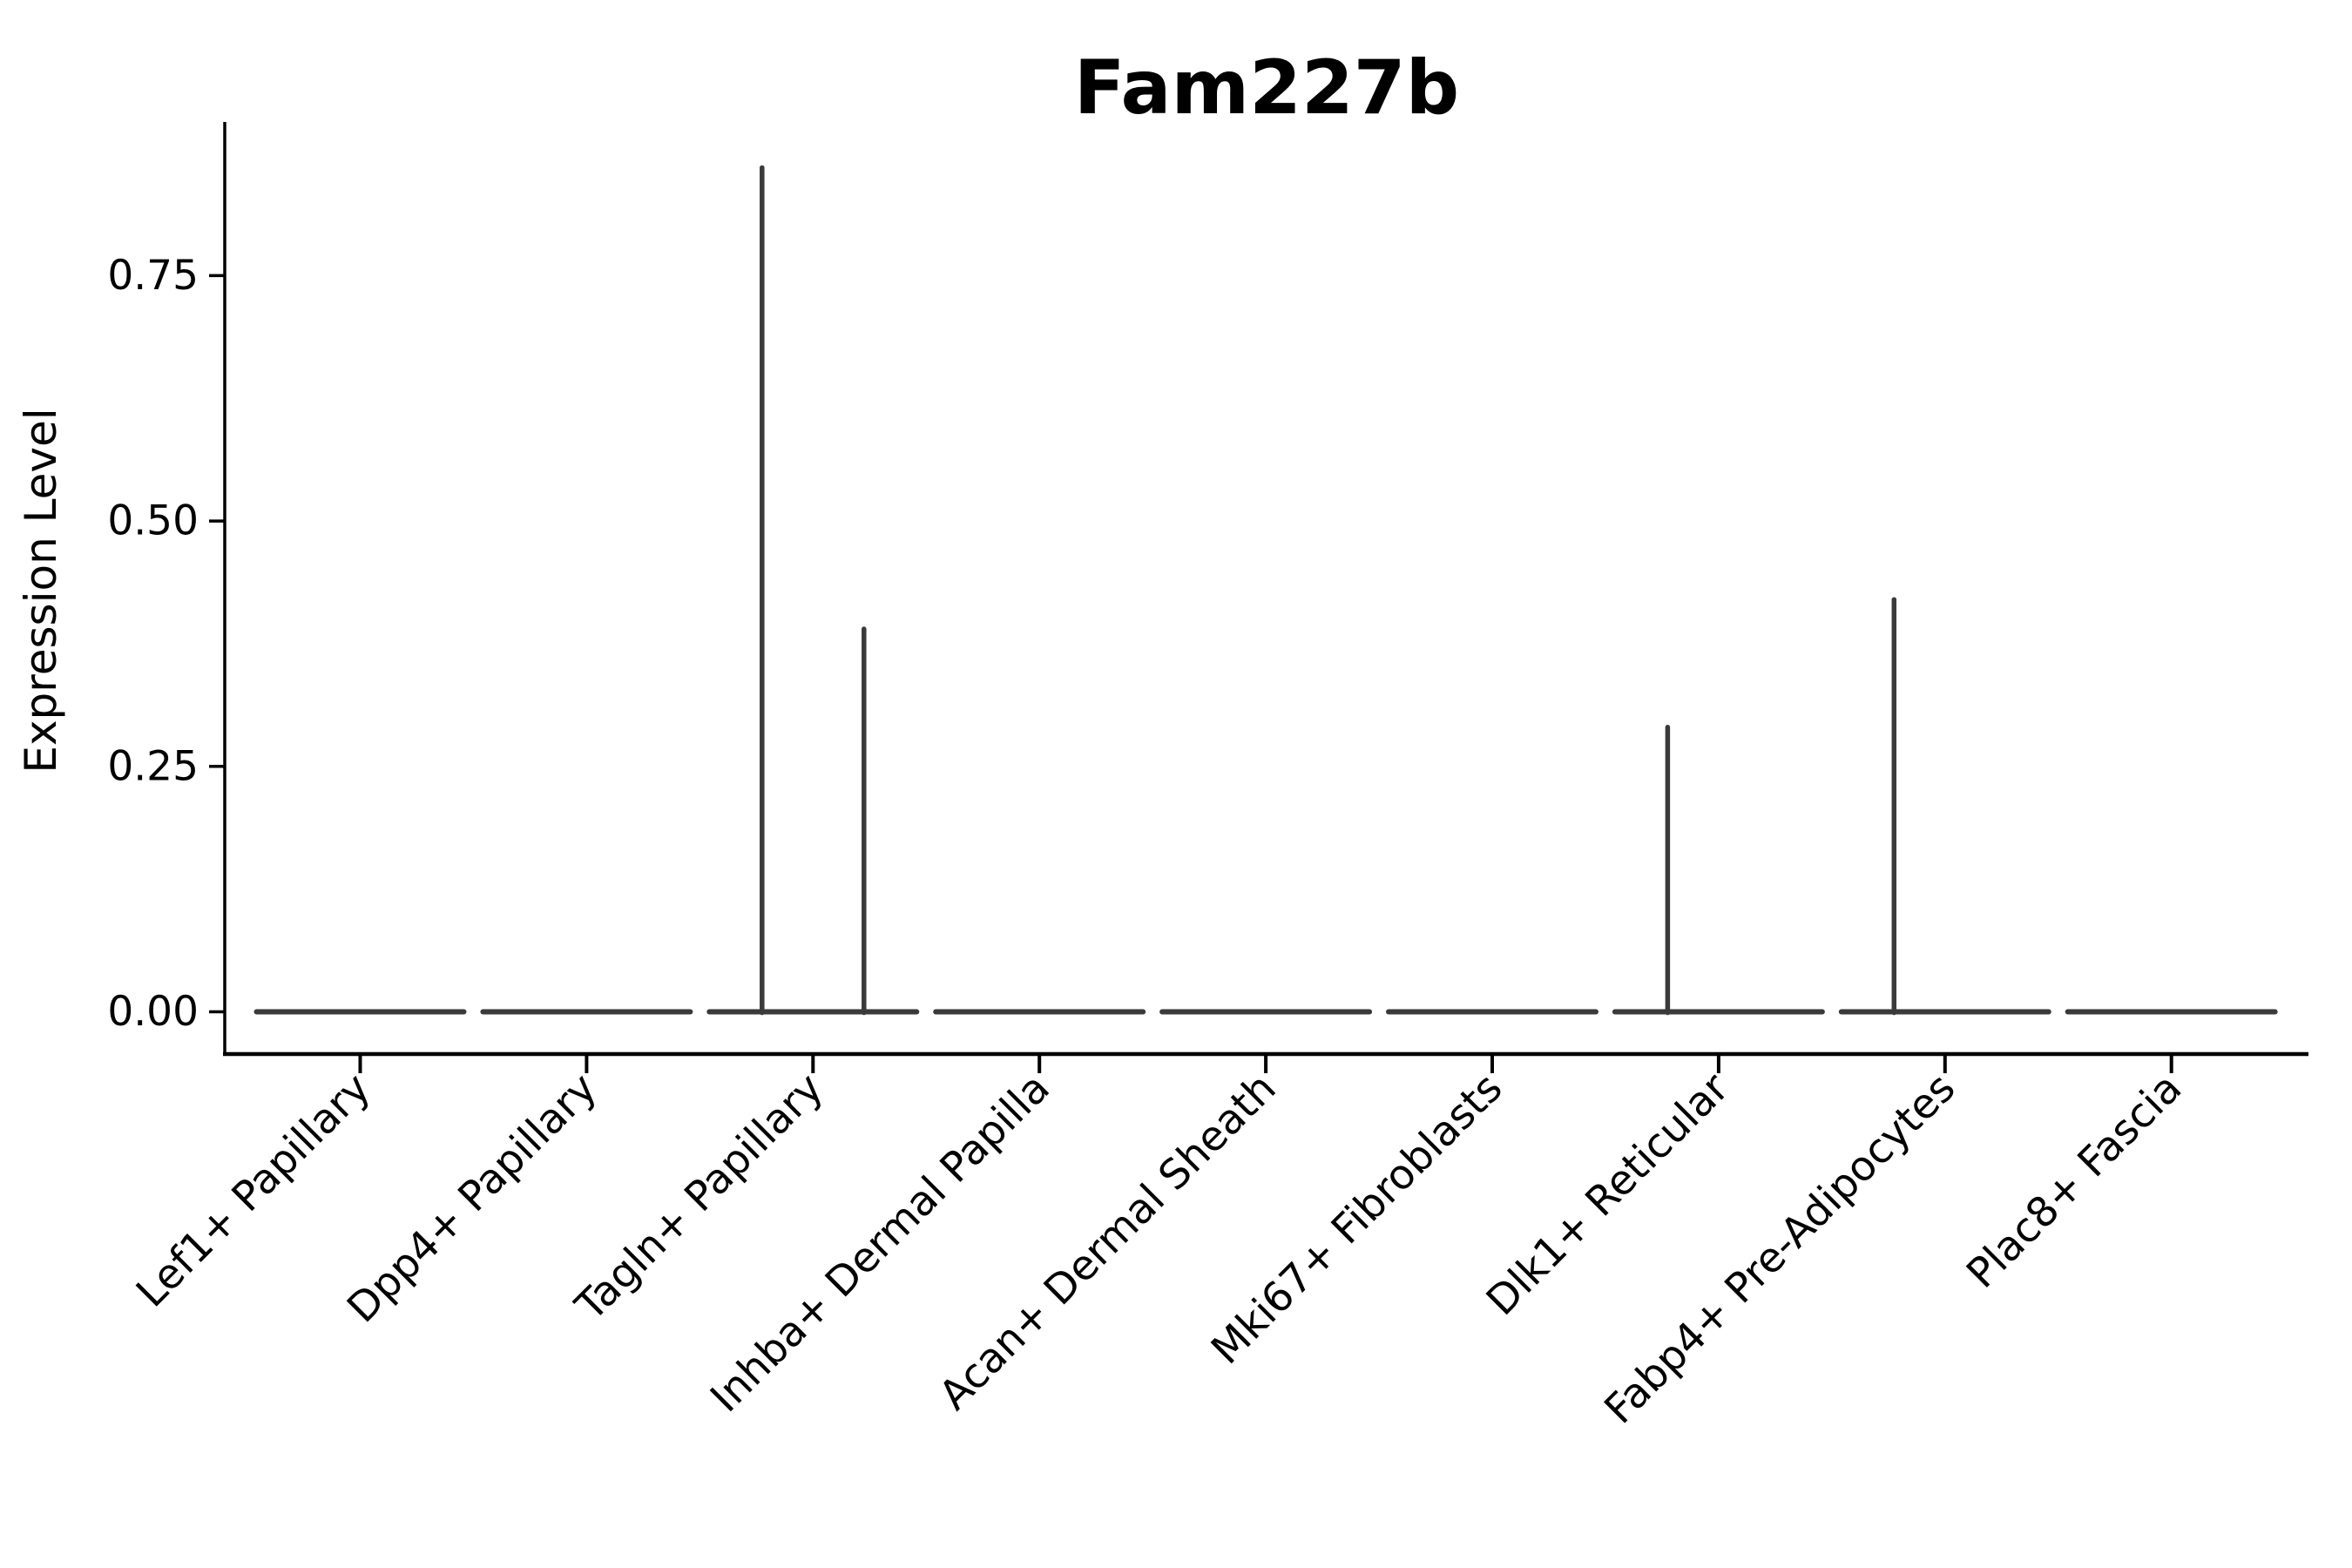 The width and height of the screenshot is (2352, 1568). Describe the element at coordinates (41, 590) in the screenshot. I see `y-axis-label: Expression Level` at that location.